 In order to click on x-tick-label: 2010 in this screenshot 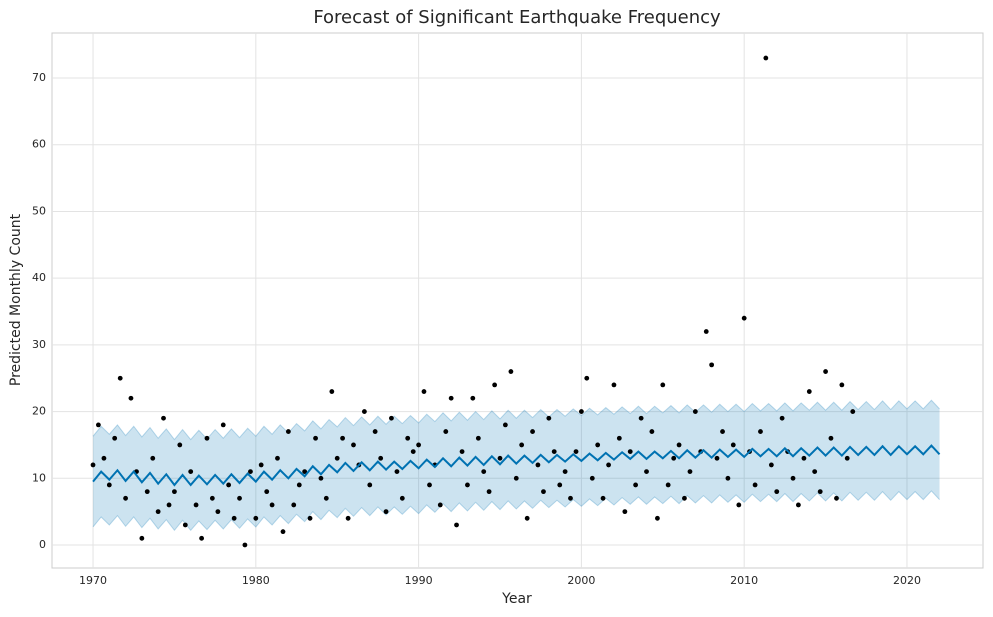, I will do `click(744, 580)`.